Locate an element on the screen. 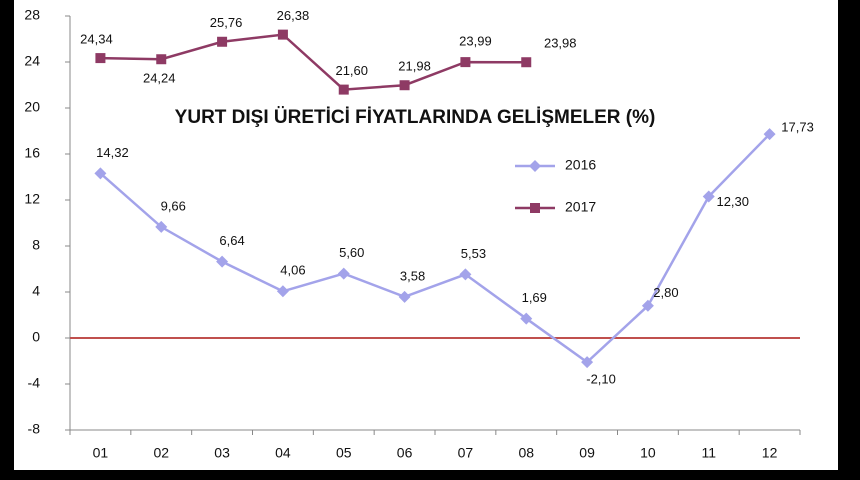  y-tick-label: -8 is located at coordinates (34, 429).